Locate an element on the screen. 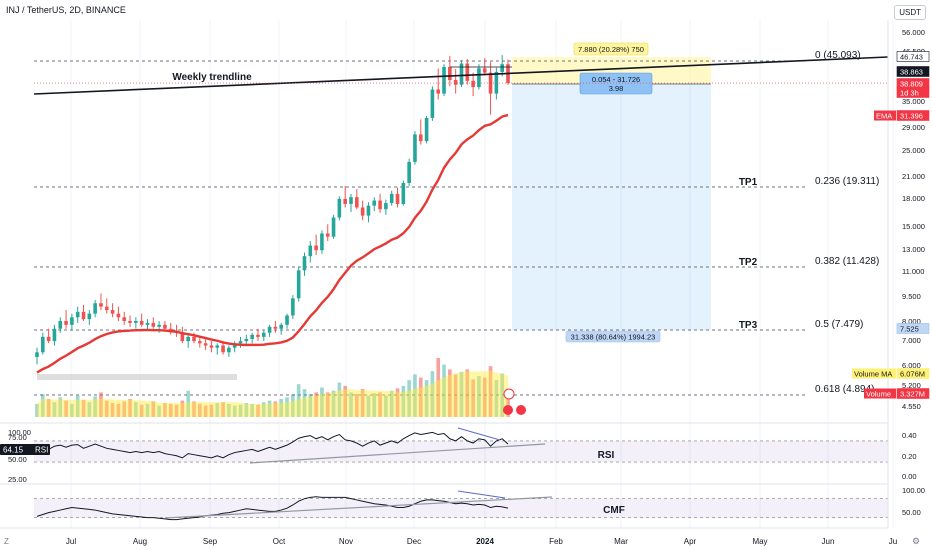 Image resolution: width=932 pixels, height=550 pixels. volume-bars is located at coordinates (272, 387).